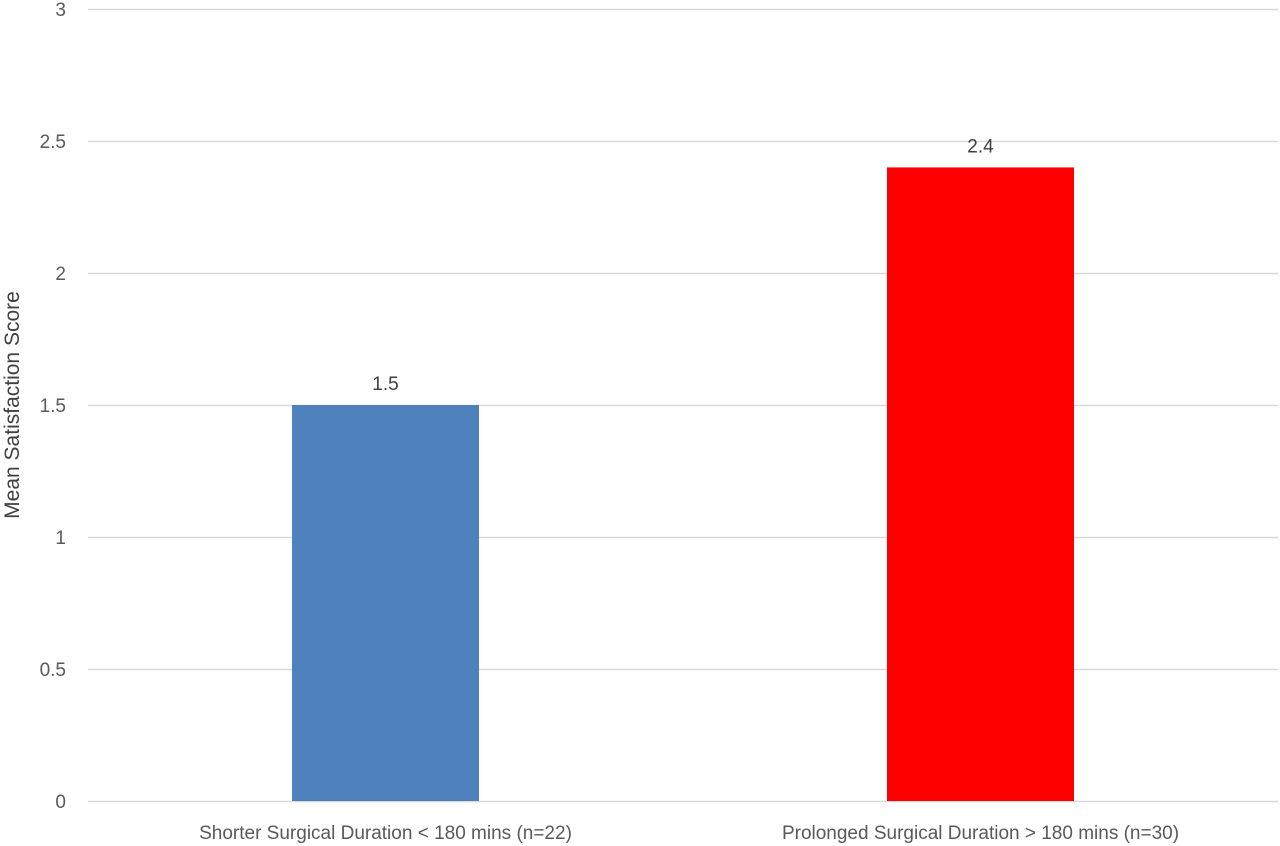 The height and width of the screenshot is (846, 1280). I want to click on y-tick-label: 1.5, so click(53, 406).